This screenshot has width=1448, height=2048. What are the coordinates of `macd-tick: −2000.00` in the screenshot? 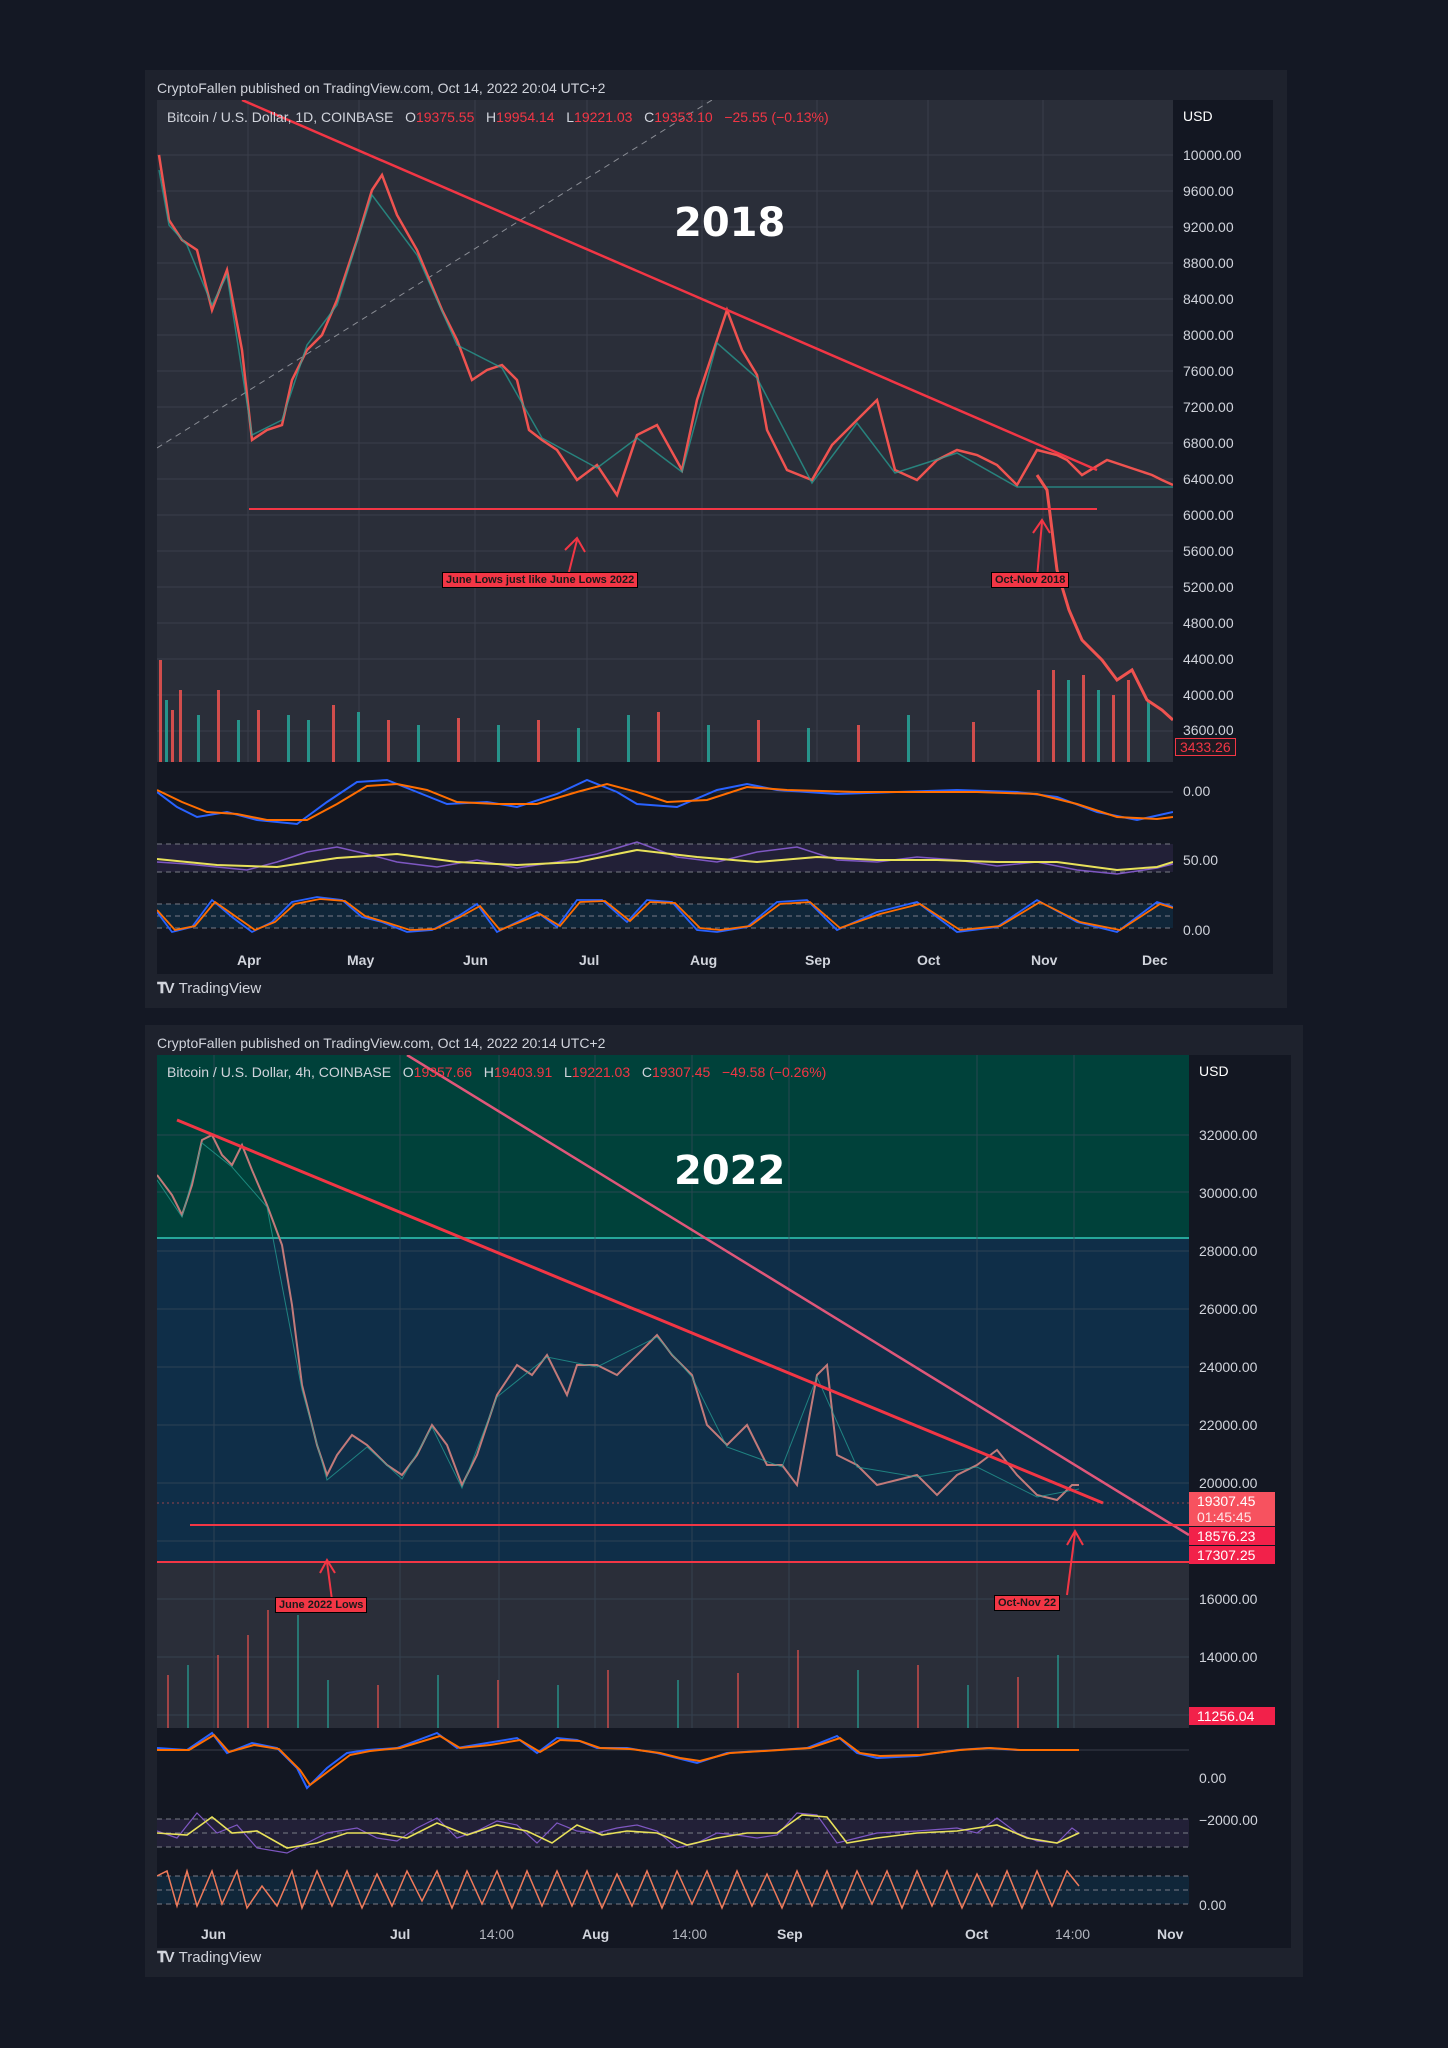 It's located at (1228, 1820).